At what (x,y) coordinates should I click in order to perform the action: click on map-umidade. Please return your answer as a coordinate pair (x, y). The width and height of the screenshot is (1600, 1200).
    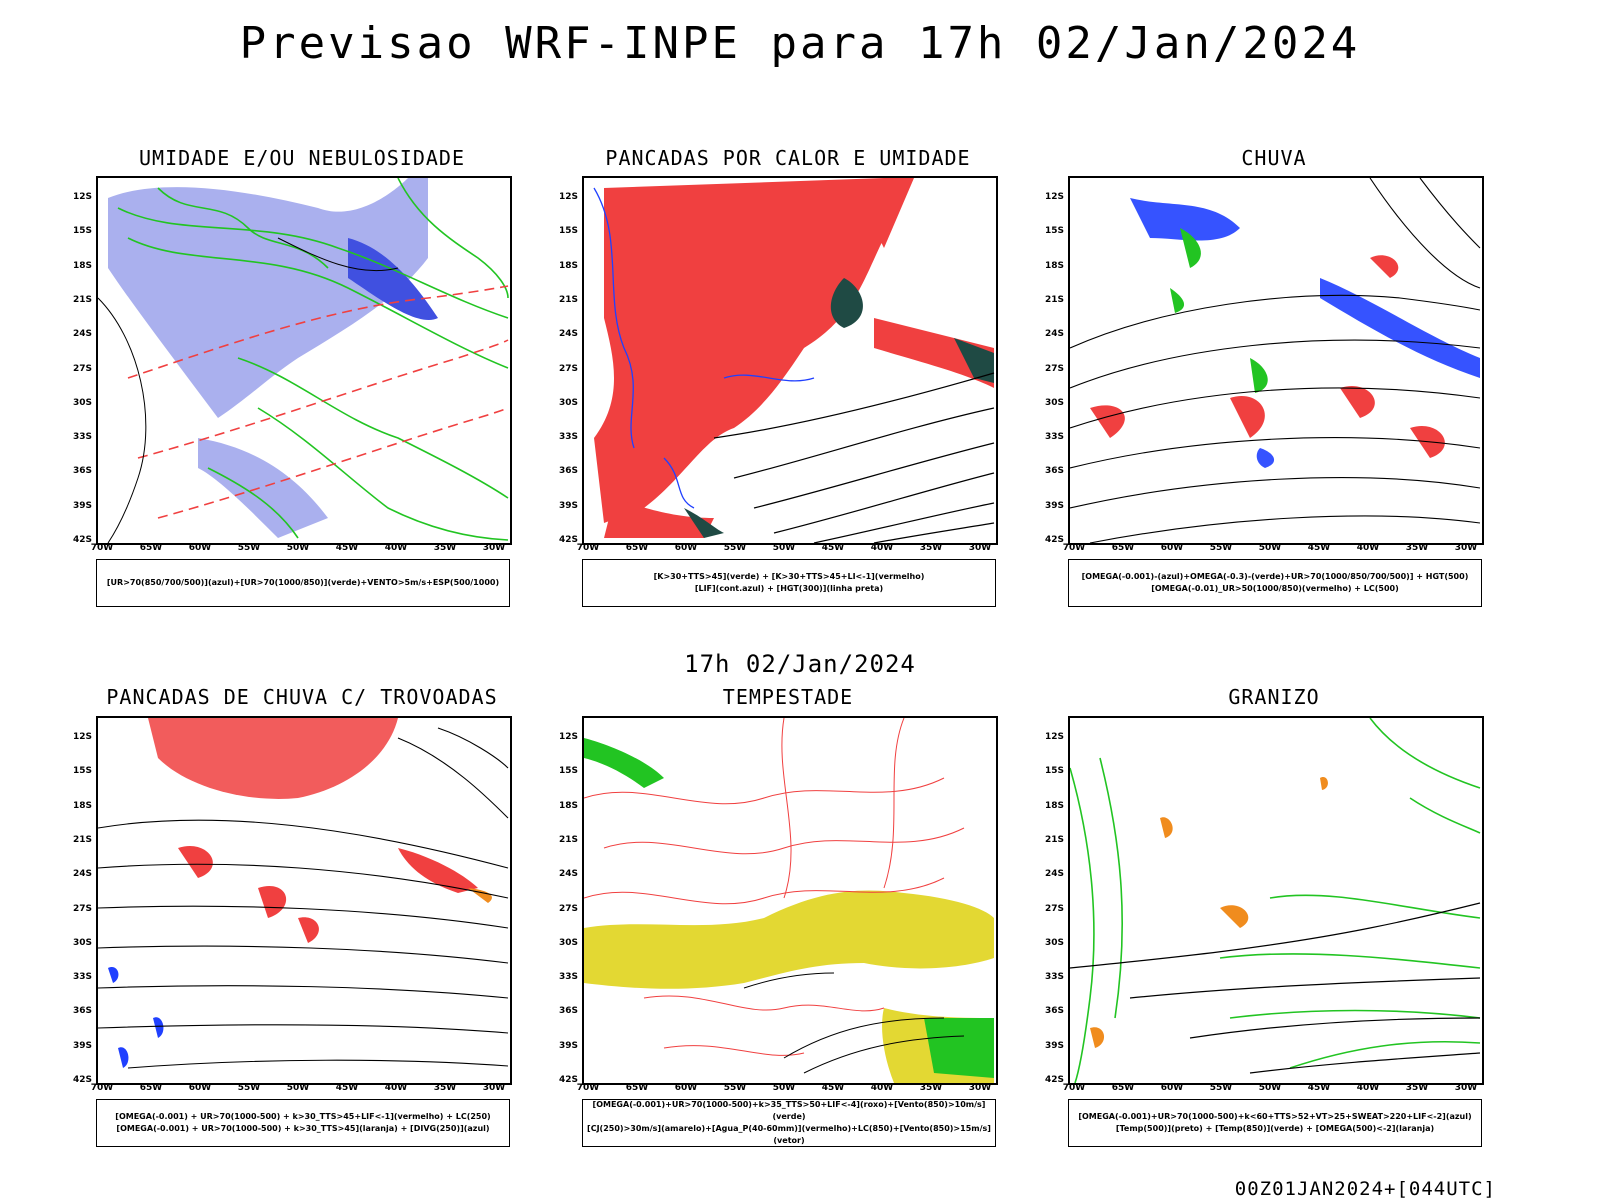
    Looking at the image, I should click on (304, 360).